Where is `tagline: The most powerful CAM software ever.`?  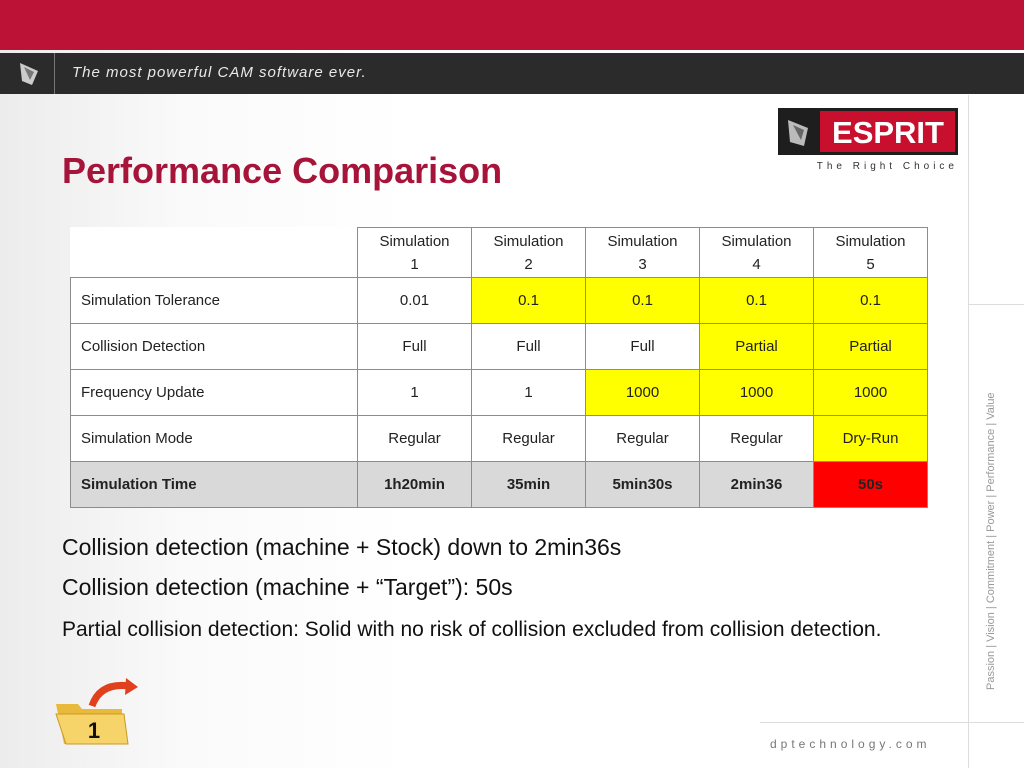 tagline: The most powerful CAM software ever. is located at coordinates (219, 72).